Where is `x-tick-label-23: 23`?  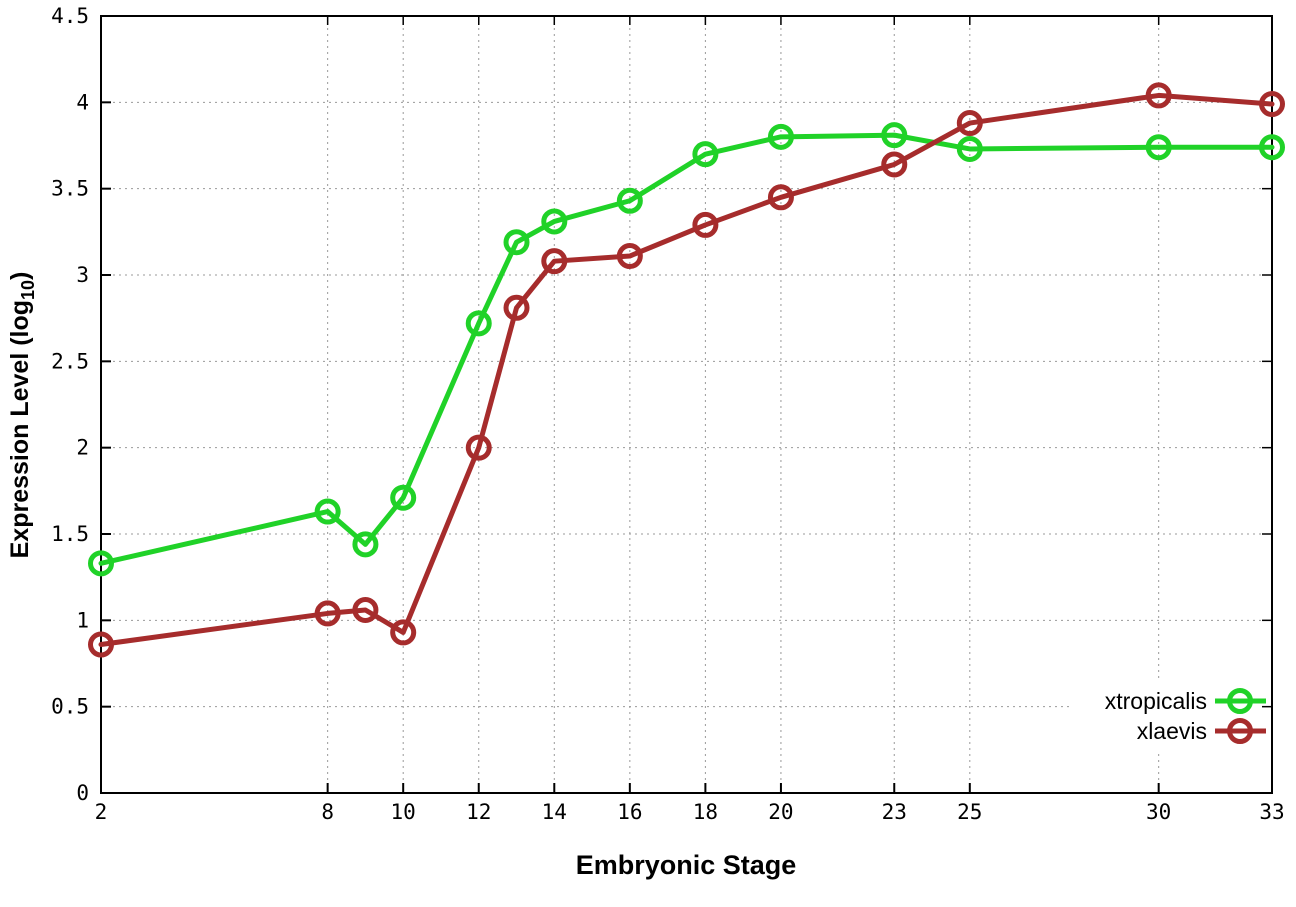
x-tick-label-23: 23 is located at coordinates (894, 812).